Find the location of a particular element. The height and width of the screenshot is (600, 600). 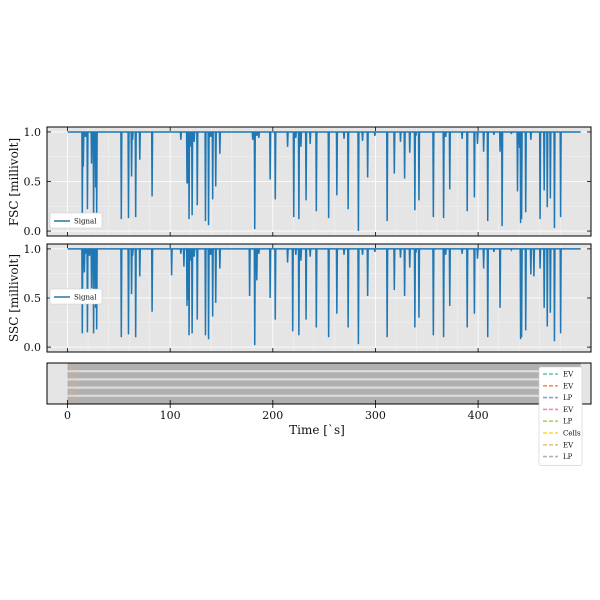

gate-band is located at coordinates (324, 383).